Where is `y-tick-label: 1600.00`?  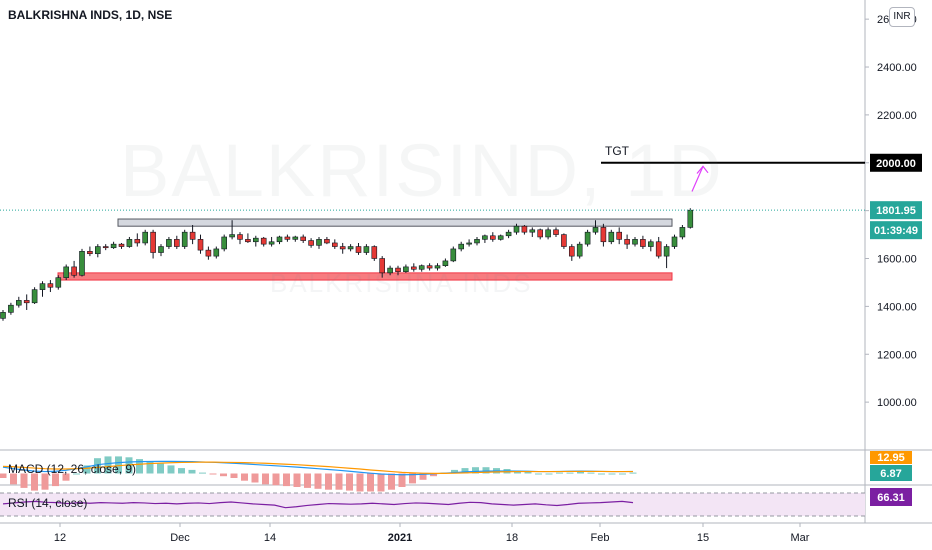 y-tick-label: 1600.00 is located at coordinates (897, 260).